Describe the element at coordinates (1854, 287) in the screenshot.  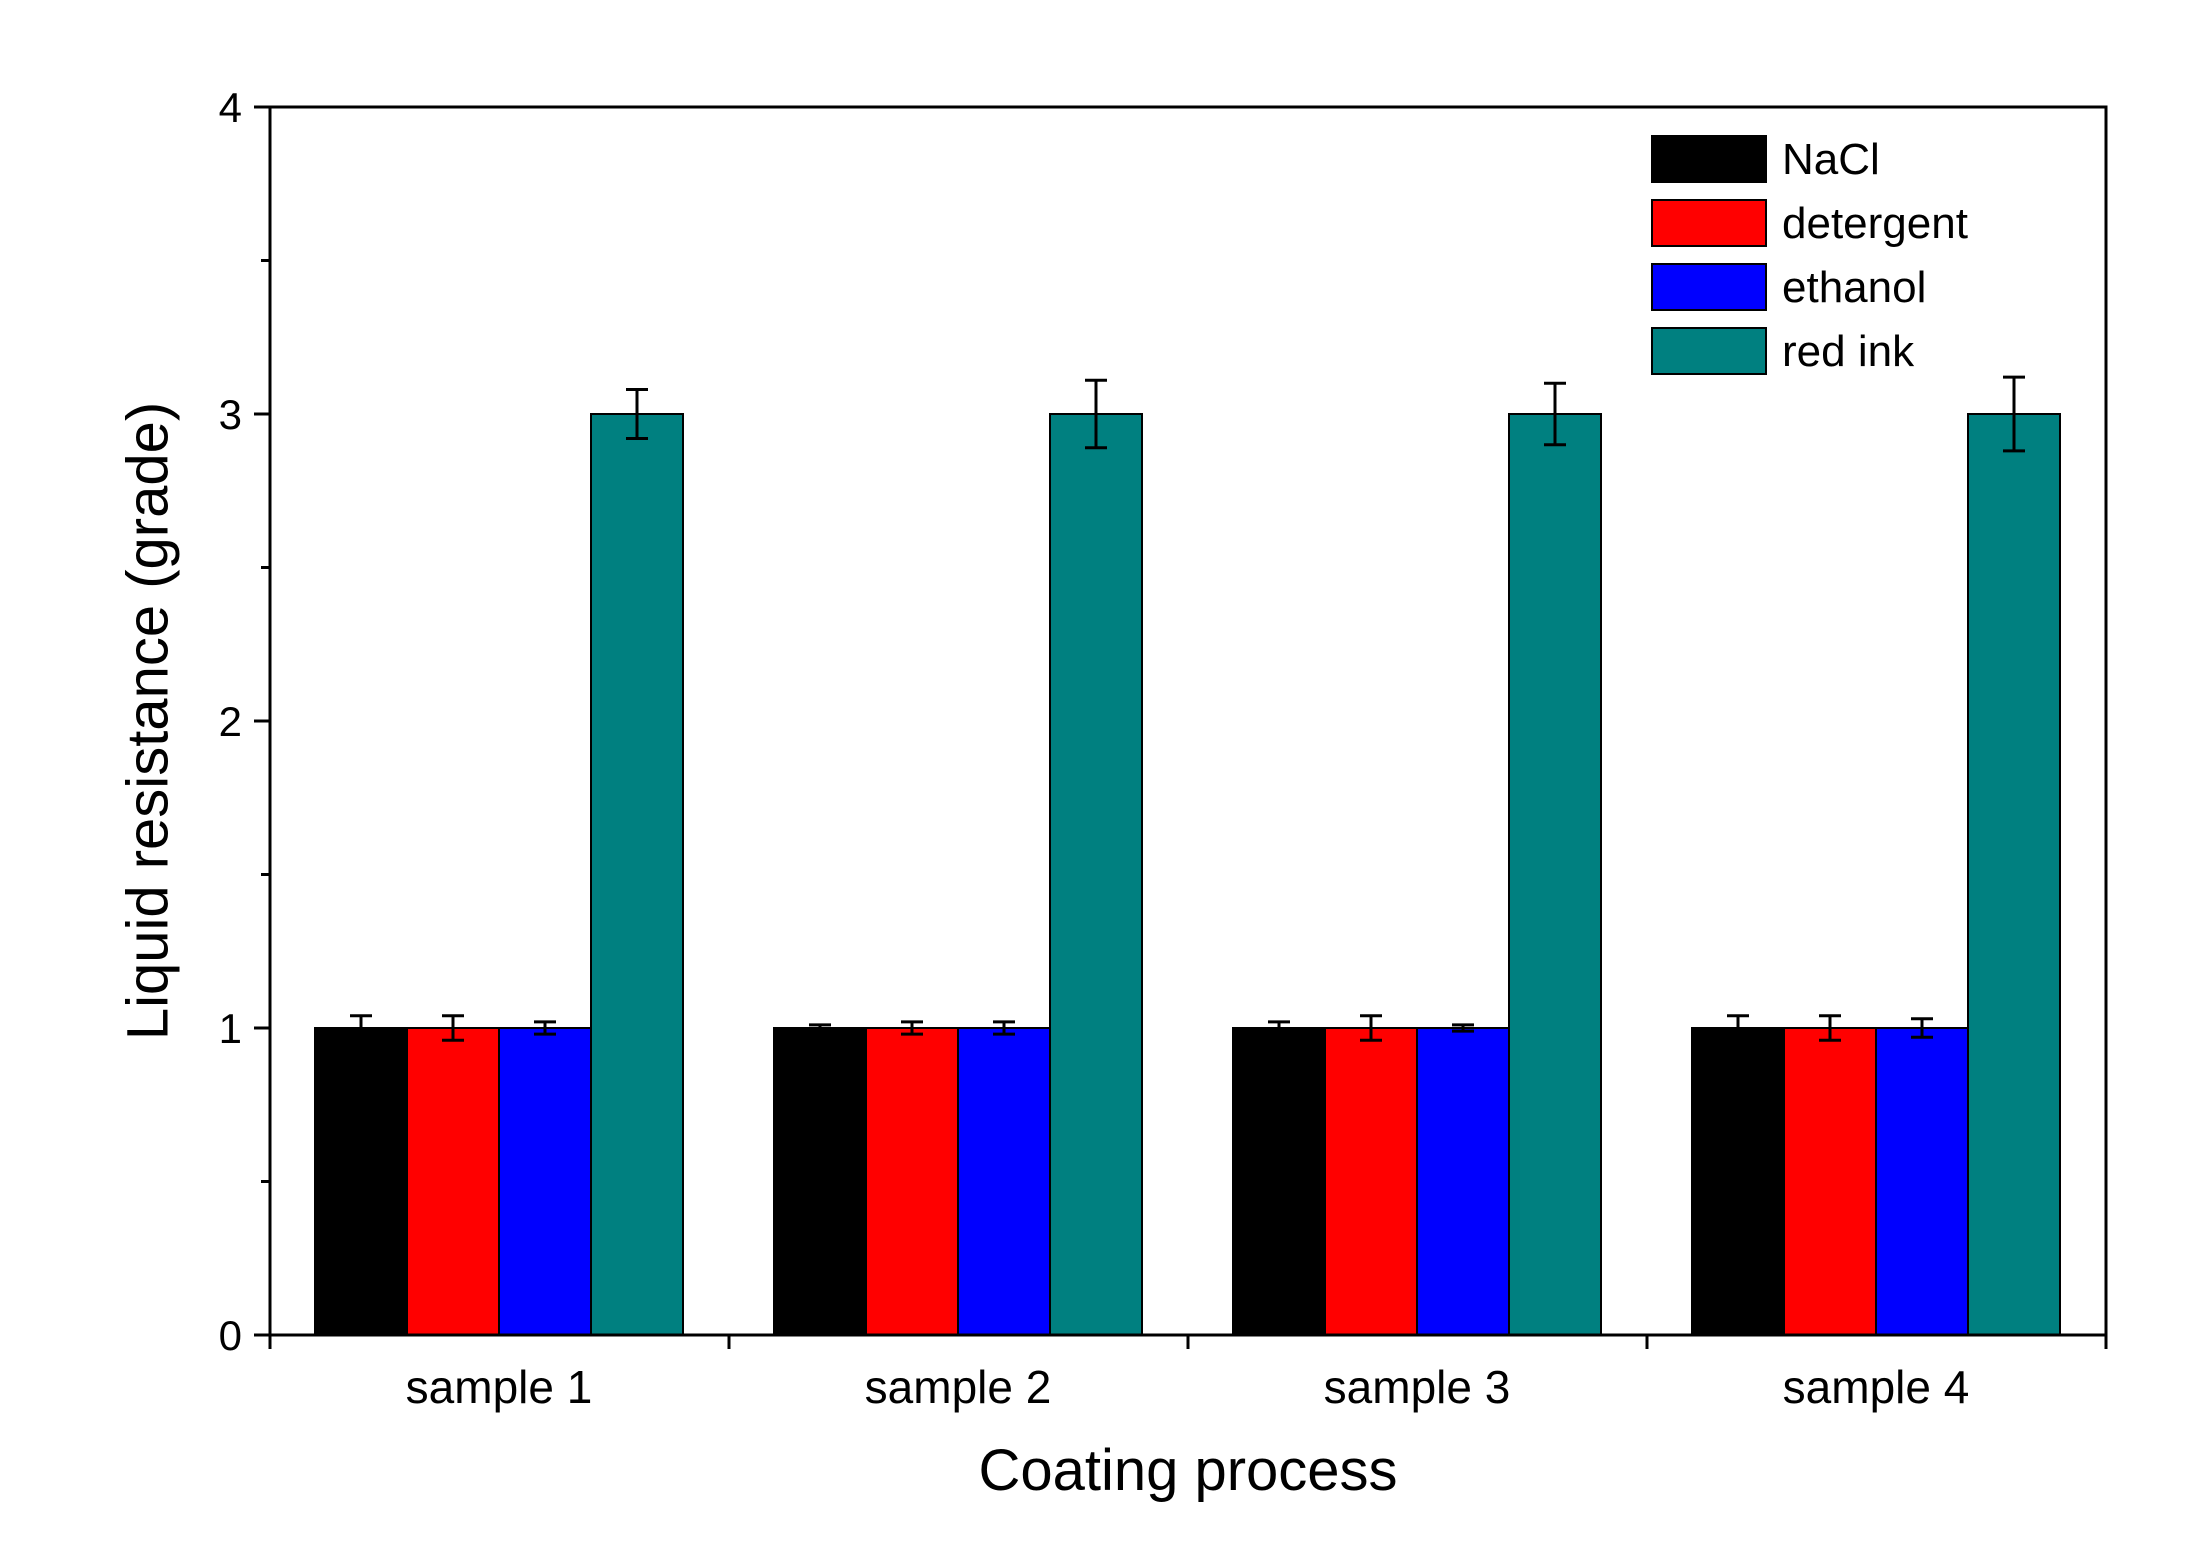
I see `legend-label-ethanol: ethanol` at that location.